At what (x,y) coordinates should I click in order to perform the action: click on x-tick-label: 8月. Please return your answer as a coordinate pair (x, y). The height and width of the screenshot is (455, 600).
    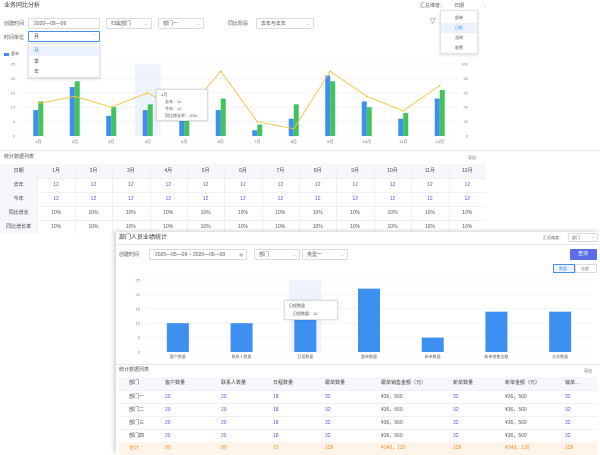
    Looking at the image, I should click on (294, 141).